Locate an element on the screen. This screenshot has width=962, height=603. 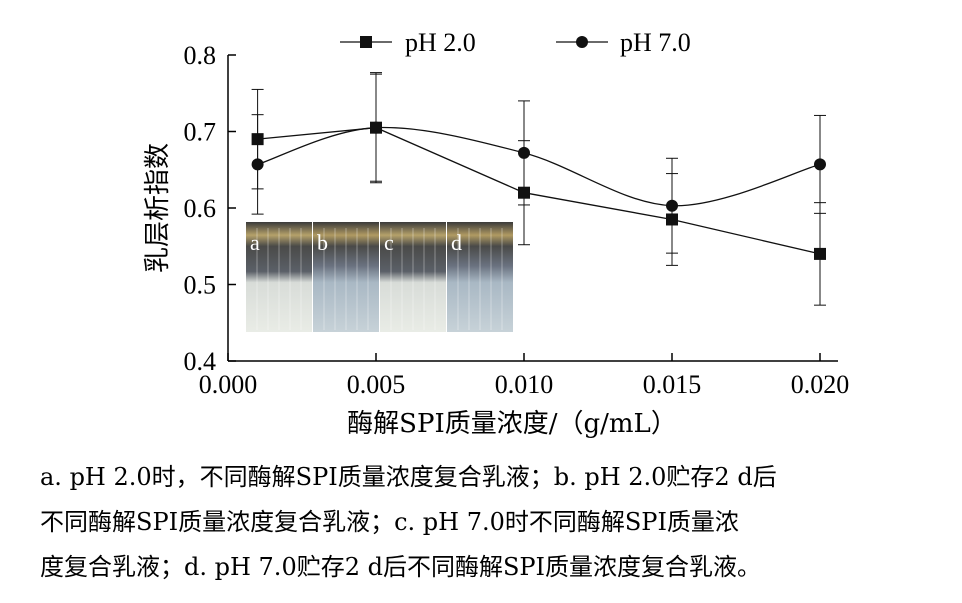
legend-label-ph7: pH 7.0 is located at coordinates (655, 42).